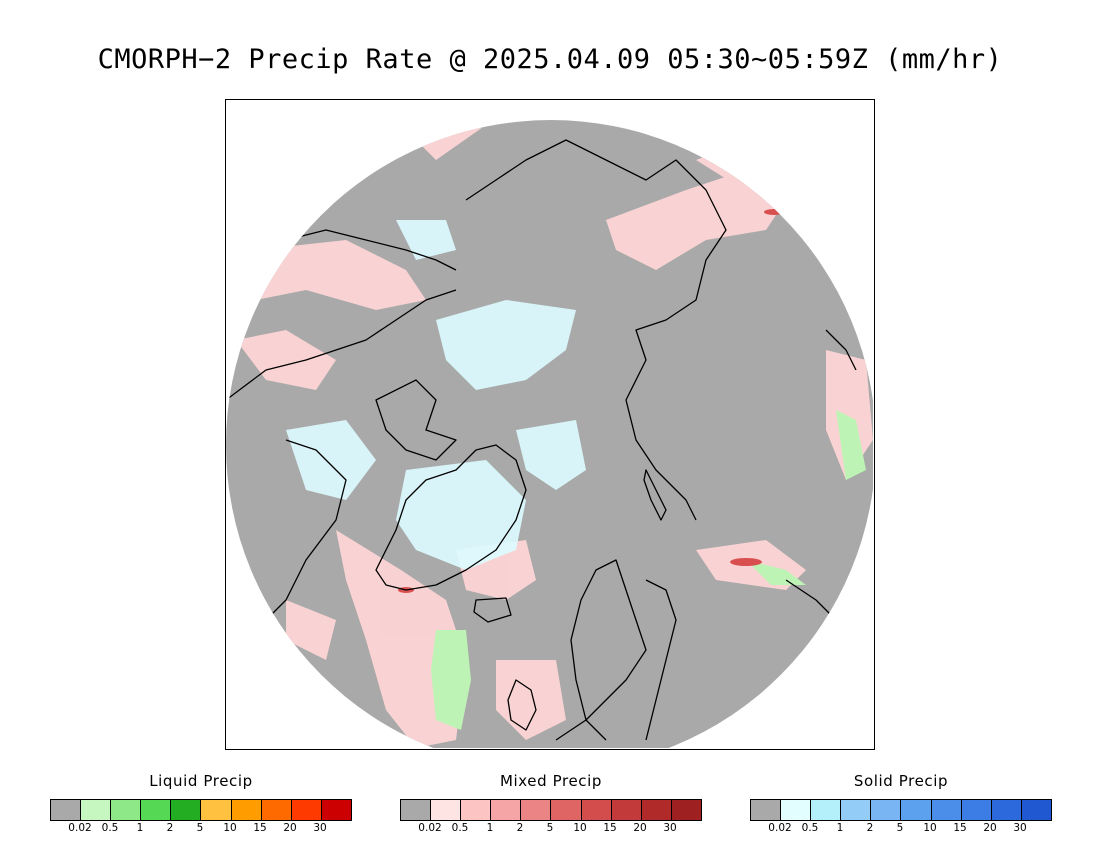  Describe the element at coordinates (371, 250) in the screenshot. I see `coastline-alaska` at that location.